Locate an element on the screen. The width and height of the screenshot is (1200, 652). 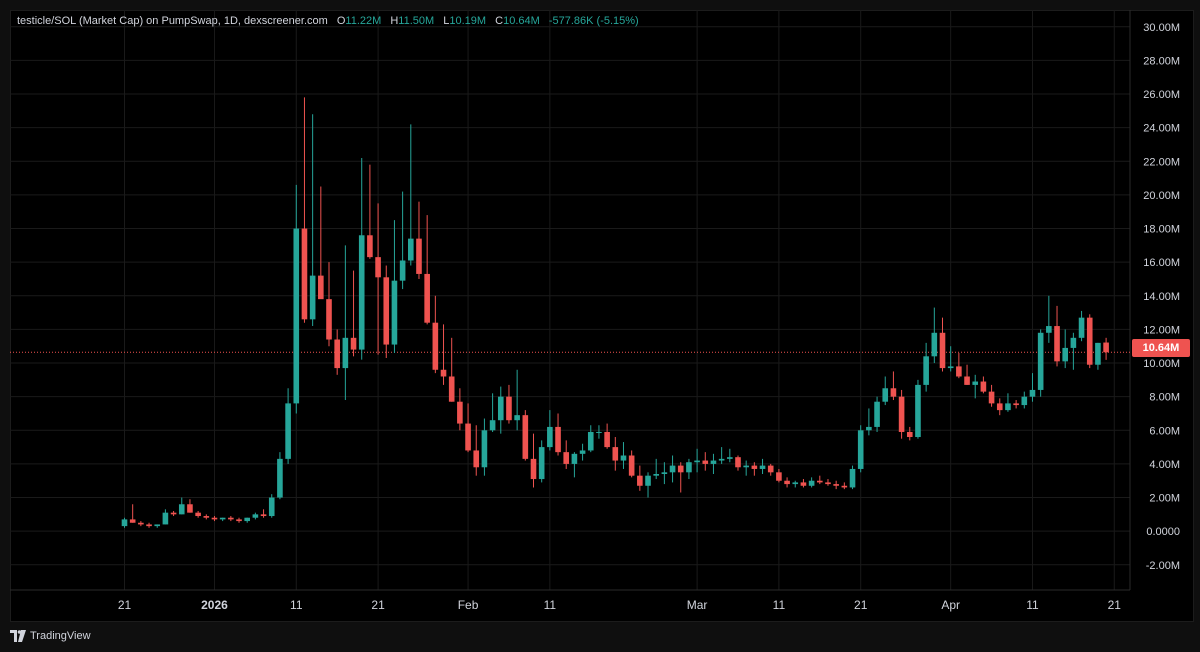
last-price-tag: 10.64M is located at coordinates (1161, 348).